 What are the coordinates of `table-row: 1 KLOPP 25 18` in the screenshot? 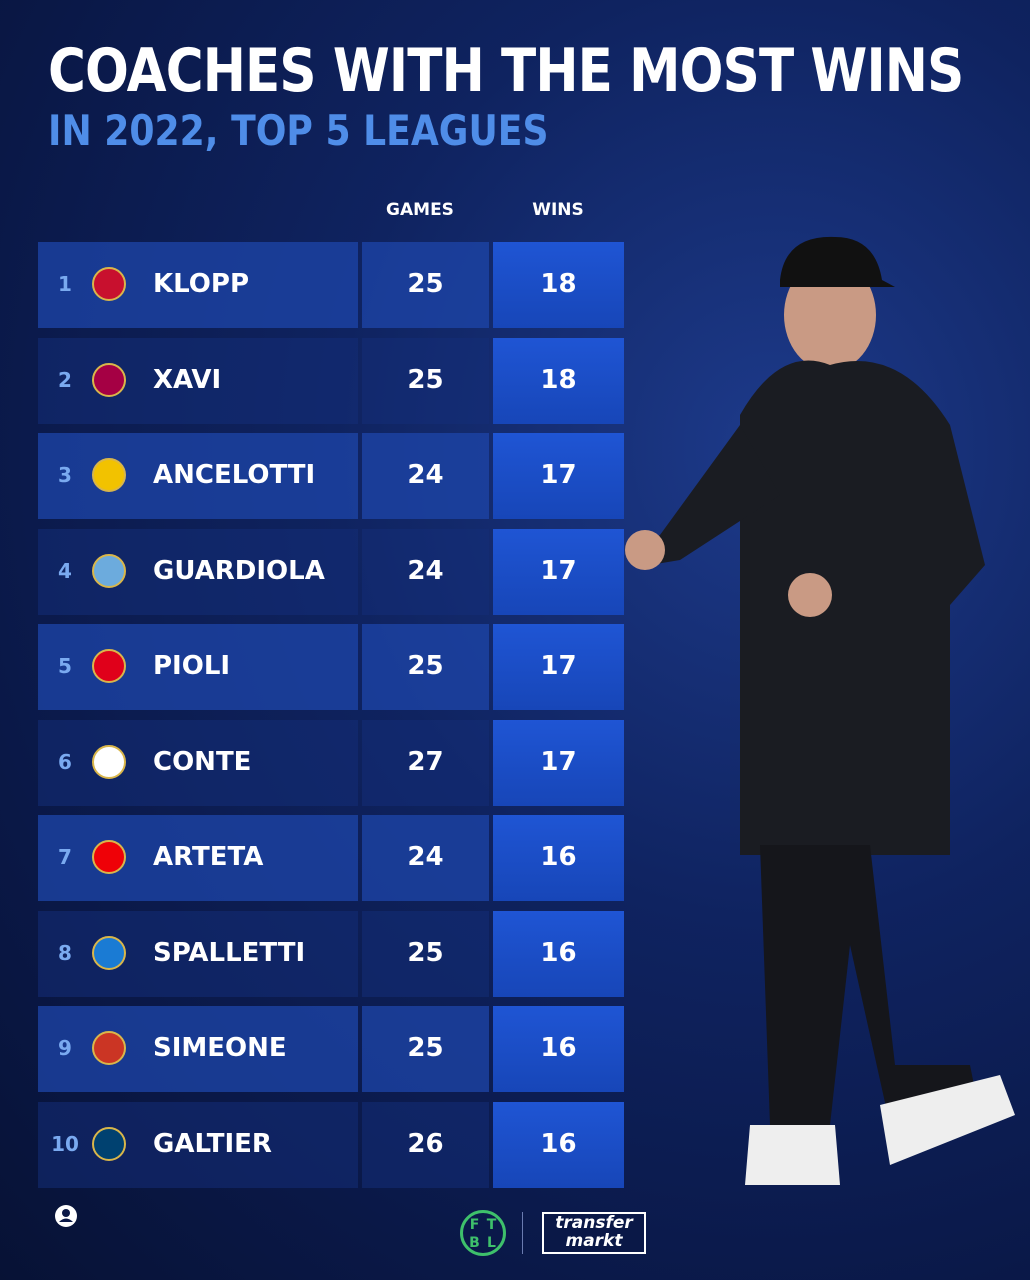 It's located at (332, 285).